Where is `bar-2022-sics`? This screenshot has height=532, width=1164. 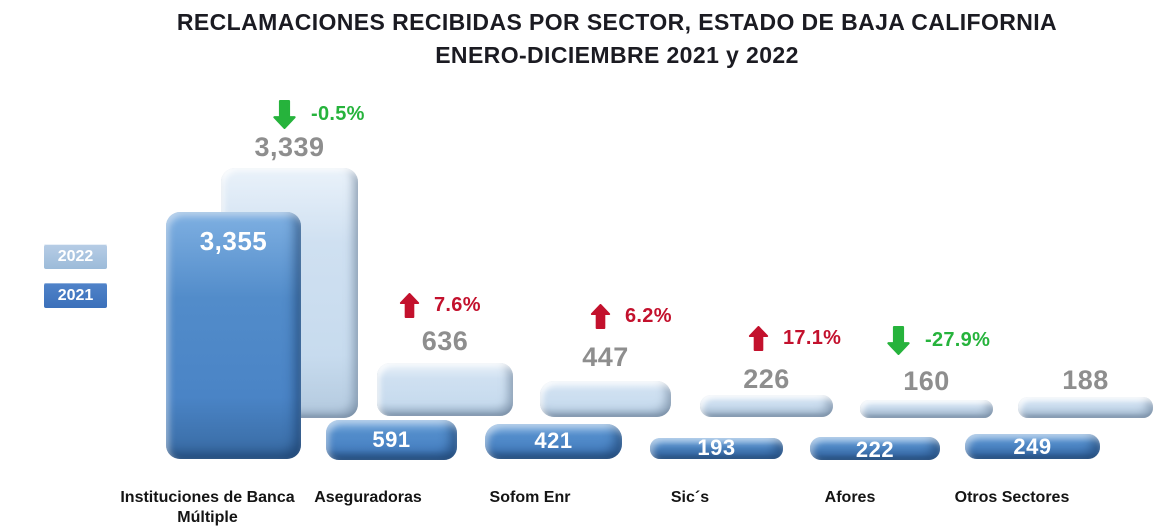 bar-2022-sics is located at coordinates (766, 406).